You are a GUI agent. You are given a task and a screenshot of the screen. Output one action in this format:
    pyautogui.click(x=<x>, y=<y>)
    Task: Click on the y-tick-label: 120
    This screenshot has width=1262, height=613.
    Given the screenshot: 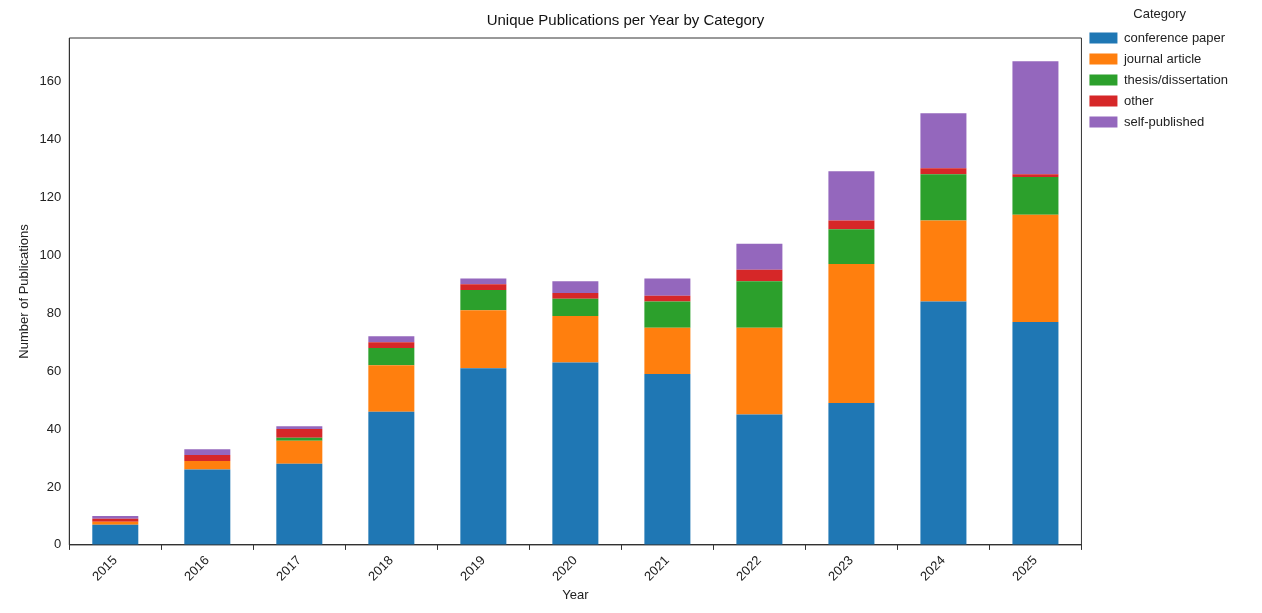 What is the action you would take?
    pyautogui.click(x=50, y=196)
    